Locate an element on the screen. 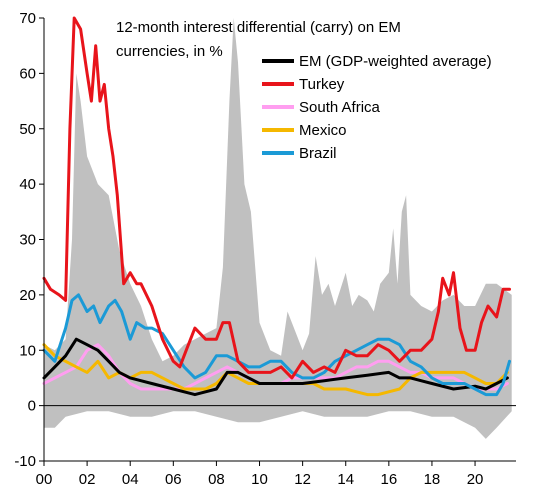  y-tick-label: 10 is located at coordinates (27, 350).